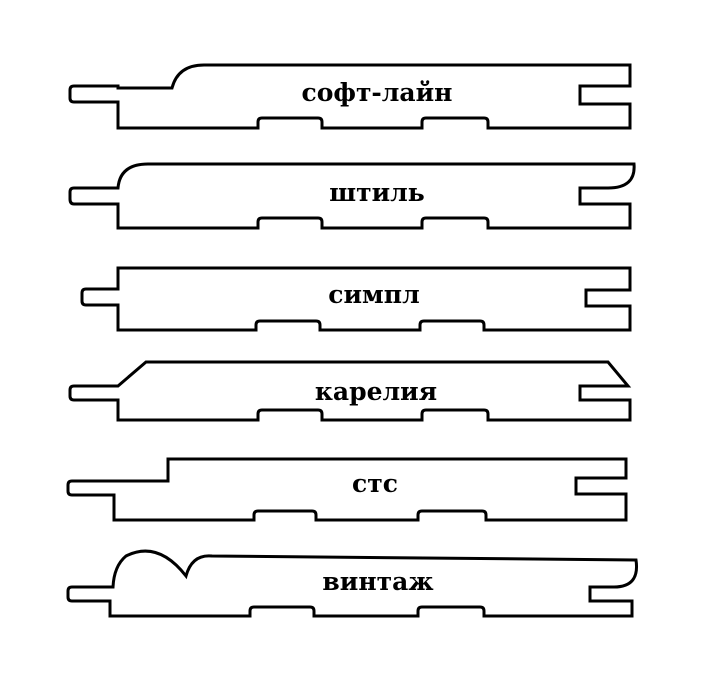  Describe the element at coordinates (376, 391) in the screenshot. I see `profile-karelia-label: карелия` at that location.